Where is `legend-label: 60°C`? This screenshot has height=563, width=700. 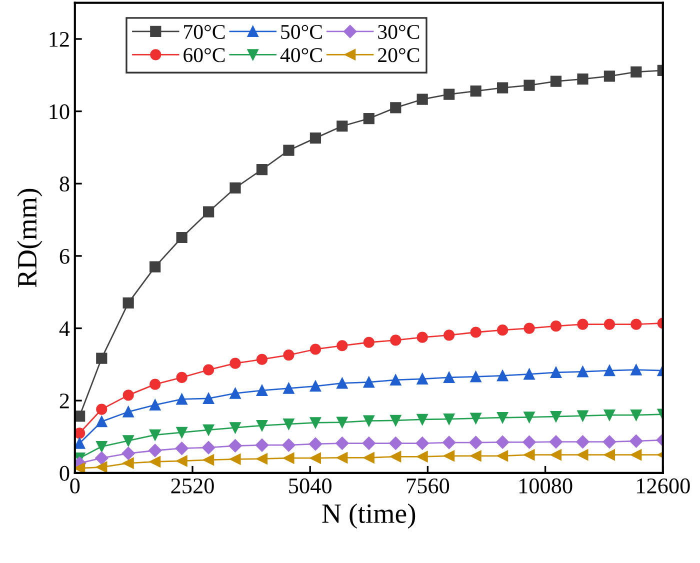
legend-label: 60°C is located at coordinates (204, 55).